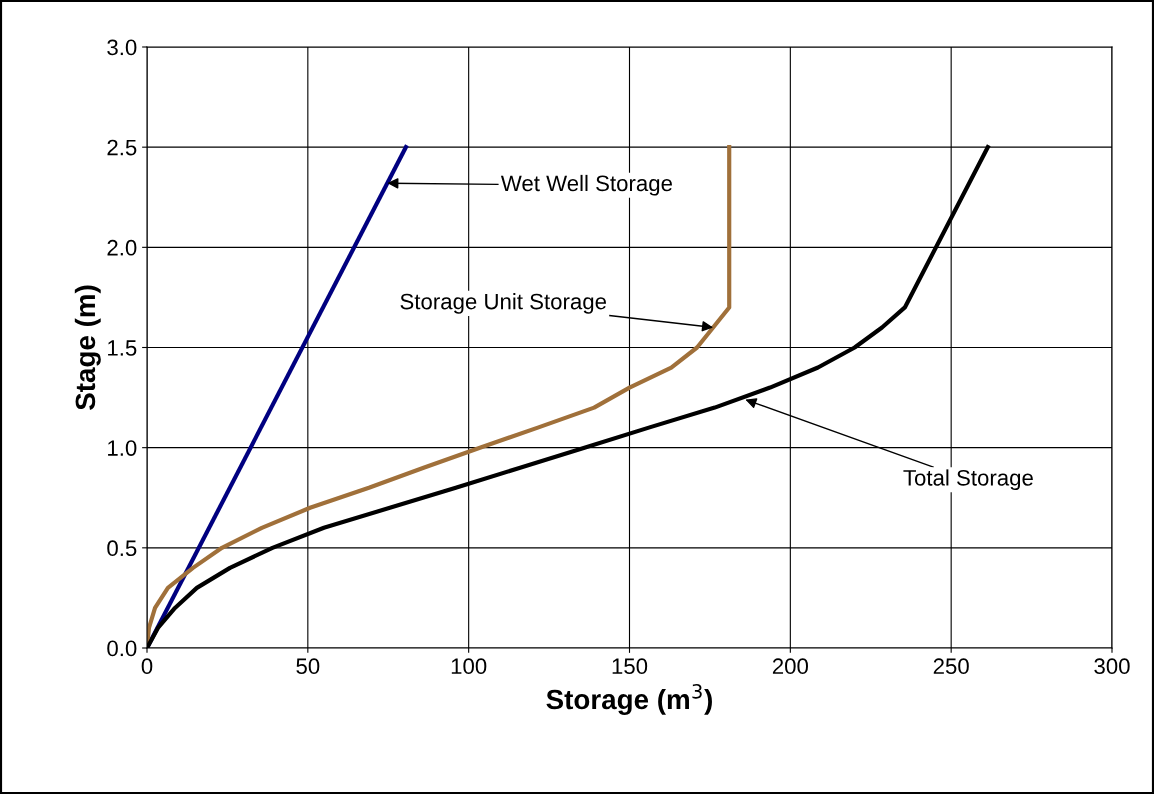  Describe the element at coordinates (469, 666) in the screenshot. I see `x-tick-label: 100` at that location.